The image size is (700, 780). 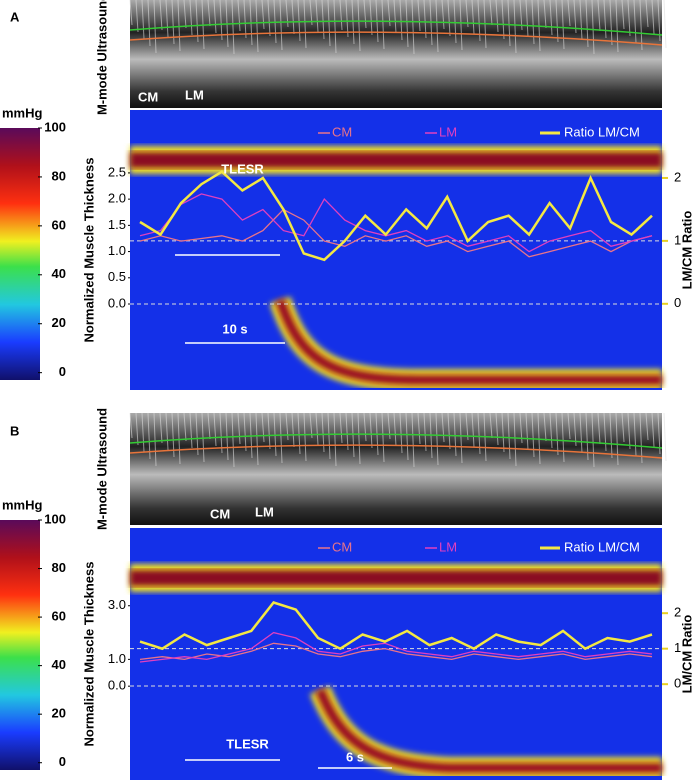 What do you see at coordinates (448, 131) in the screenshot?
I see `legend-label: LM` at bounding box center [448, 131].